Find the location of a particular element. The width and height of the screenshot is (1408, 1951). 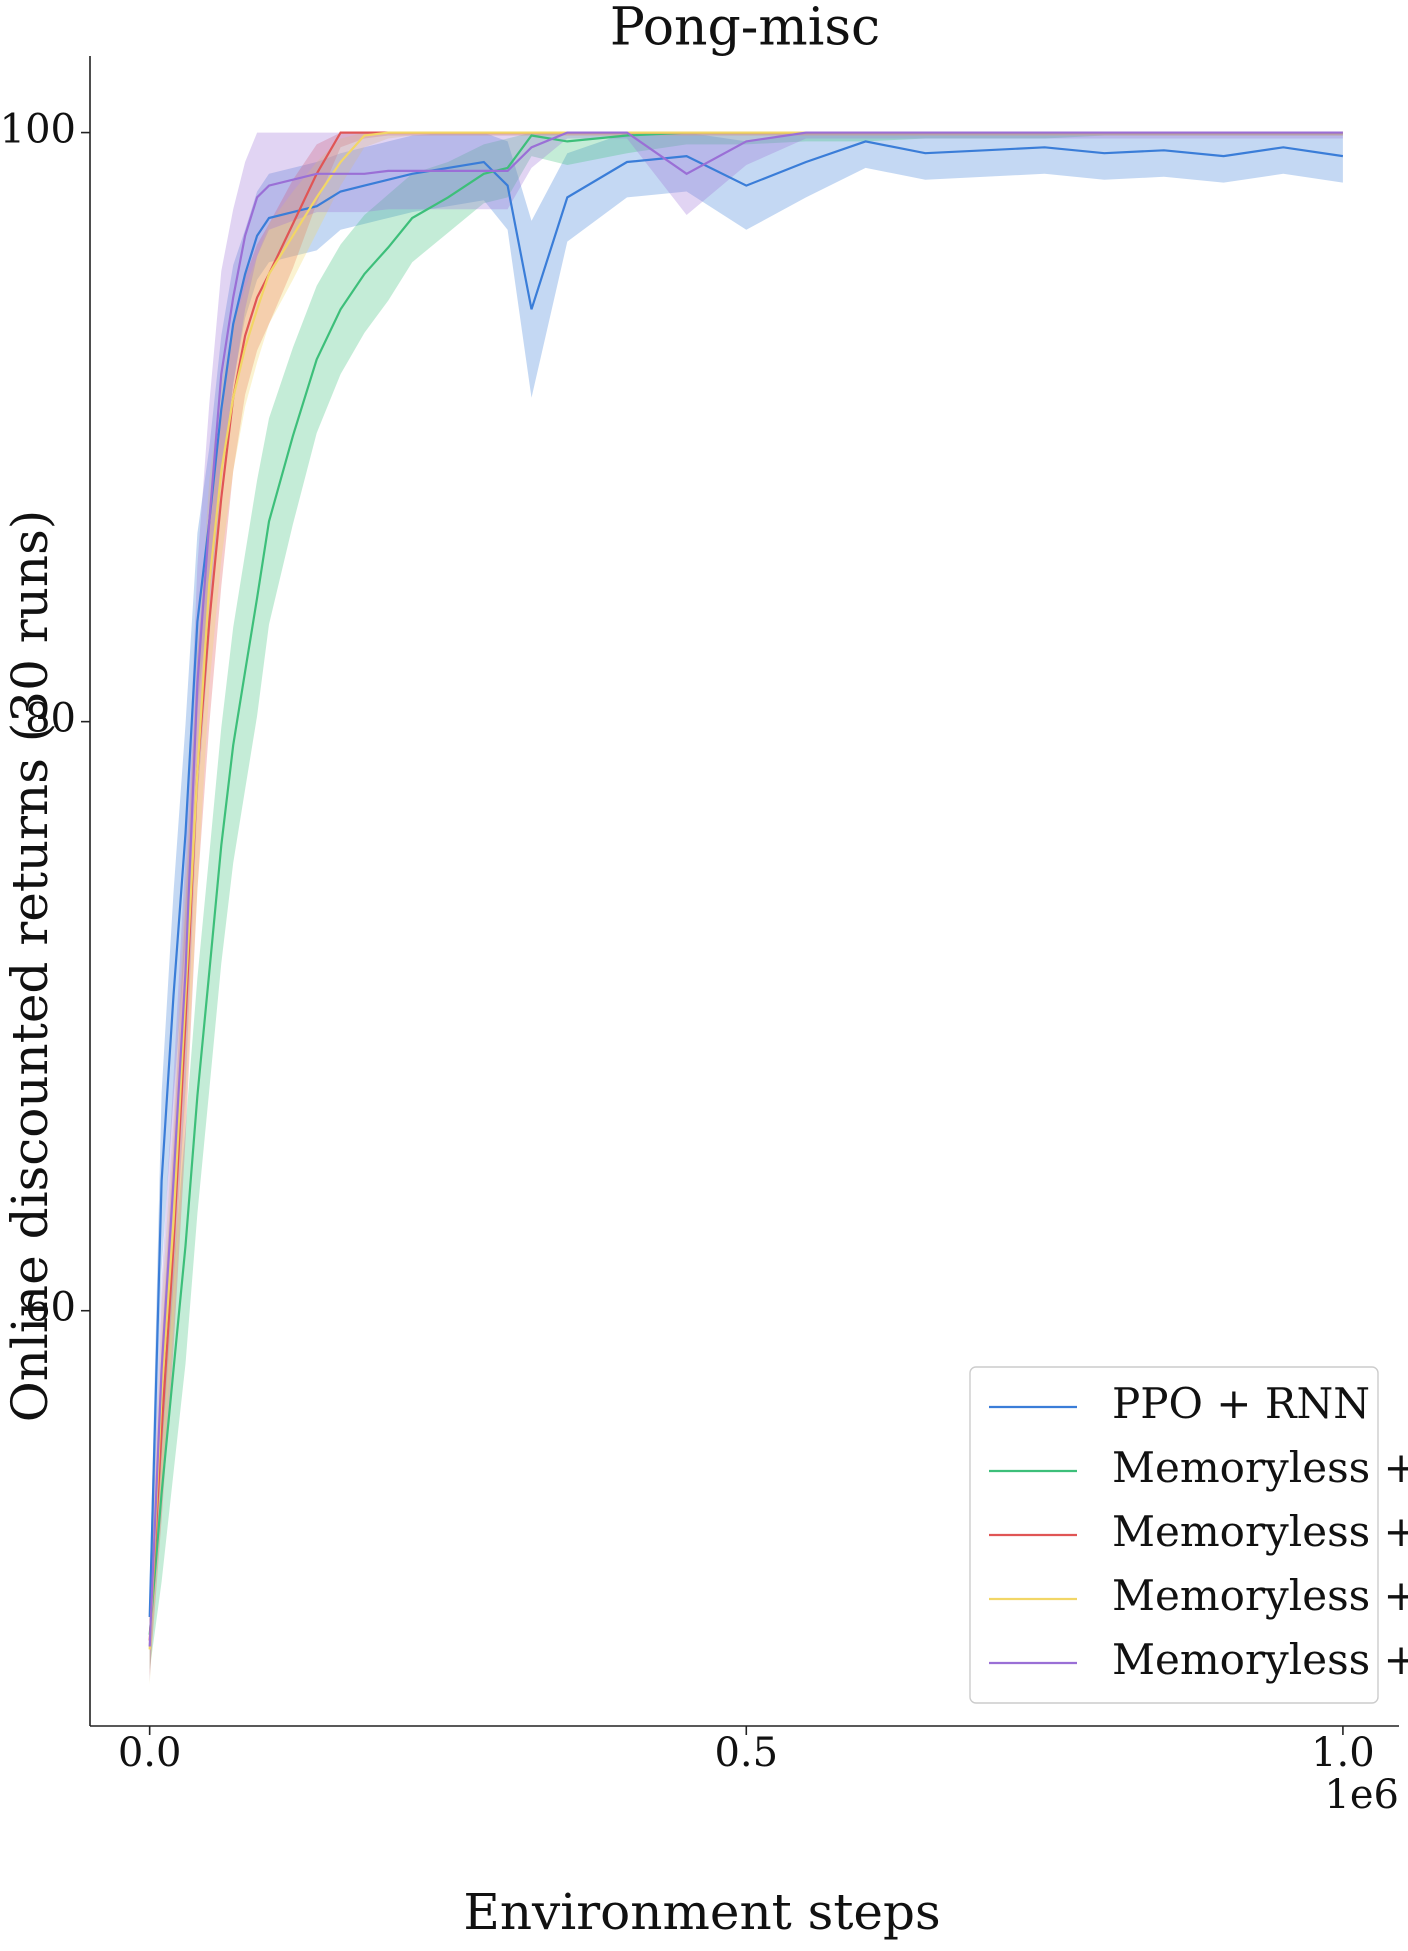

x-tick-label: 1.0 is located at coordinates (1343, 1753).